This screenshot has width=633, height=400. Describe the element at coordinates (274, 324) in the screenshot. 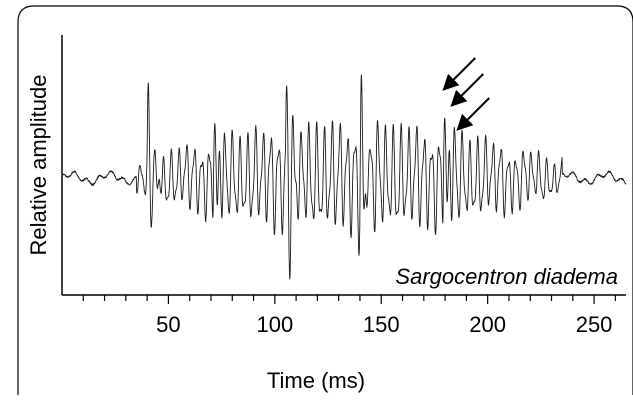

I see `x-tick-label: 100` at that location.